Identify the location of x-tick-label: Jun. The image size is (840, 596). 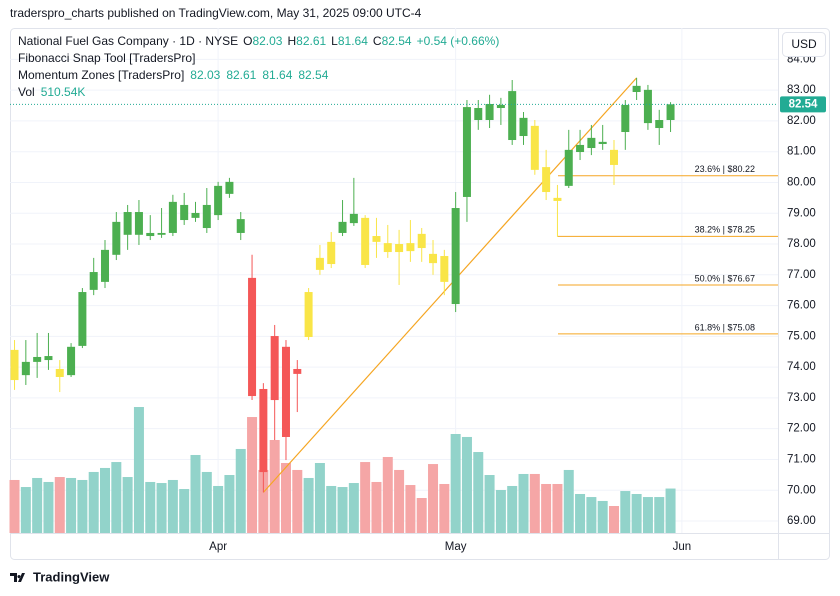
(682, 547).